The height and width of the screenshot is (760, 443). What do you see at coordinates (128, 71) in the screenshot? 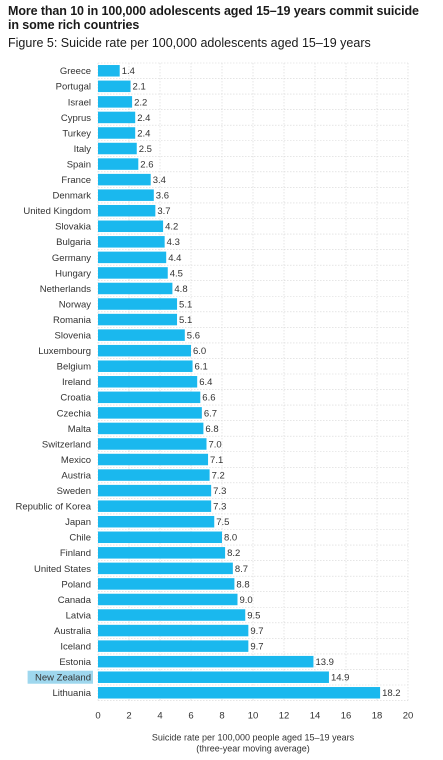
I see `data-label: 1.4` at bounding box center [128, 71].